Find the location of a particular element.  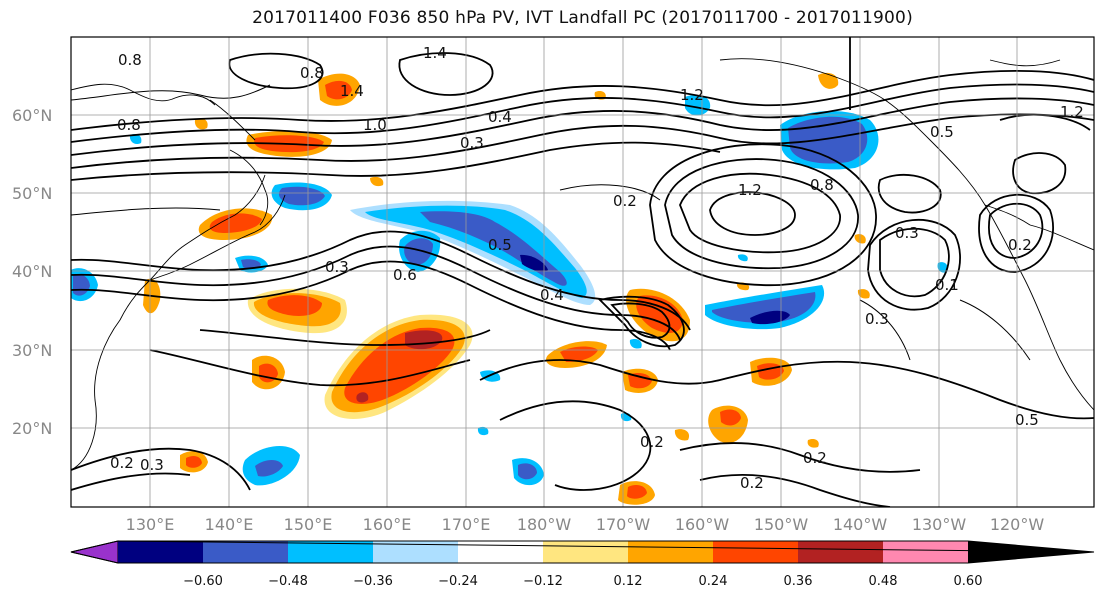

colorbar-tick: −0.12 is located at coordinates (543, 581).